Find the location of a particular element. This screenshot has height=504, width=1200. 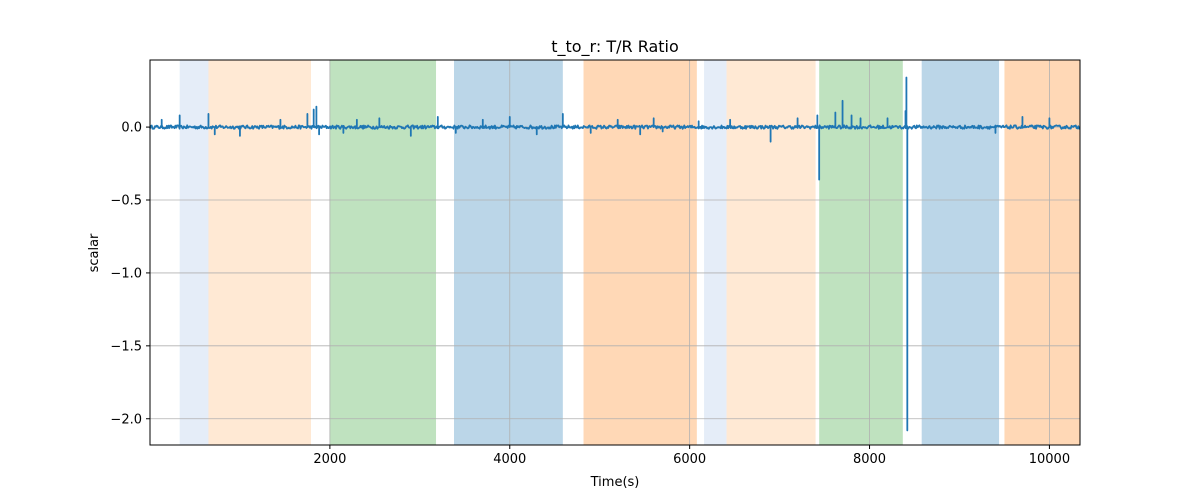

x-tick-label: 8000 is located at coordinates (869, 459).